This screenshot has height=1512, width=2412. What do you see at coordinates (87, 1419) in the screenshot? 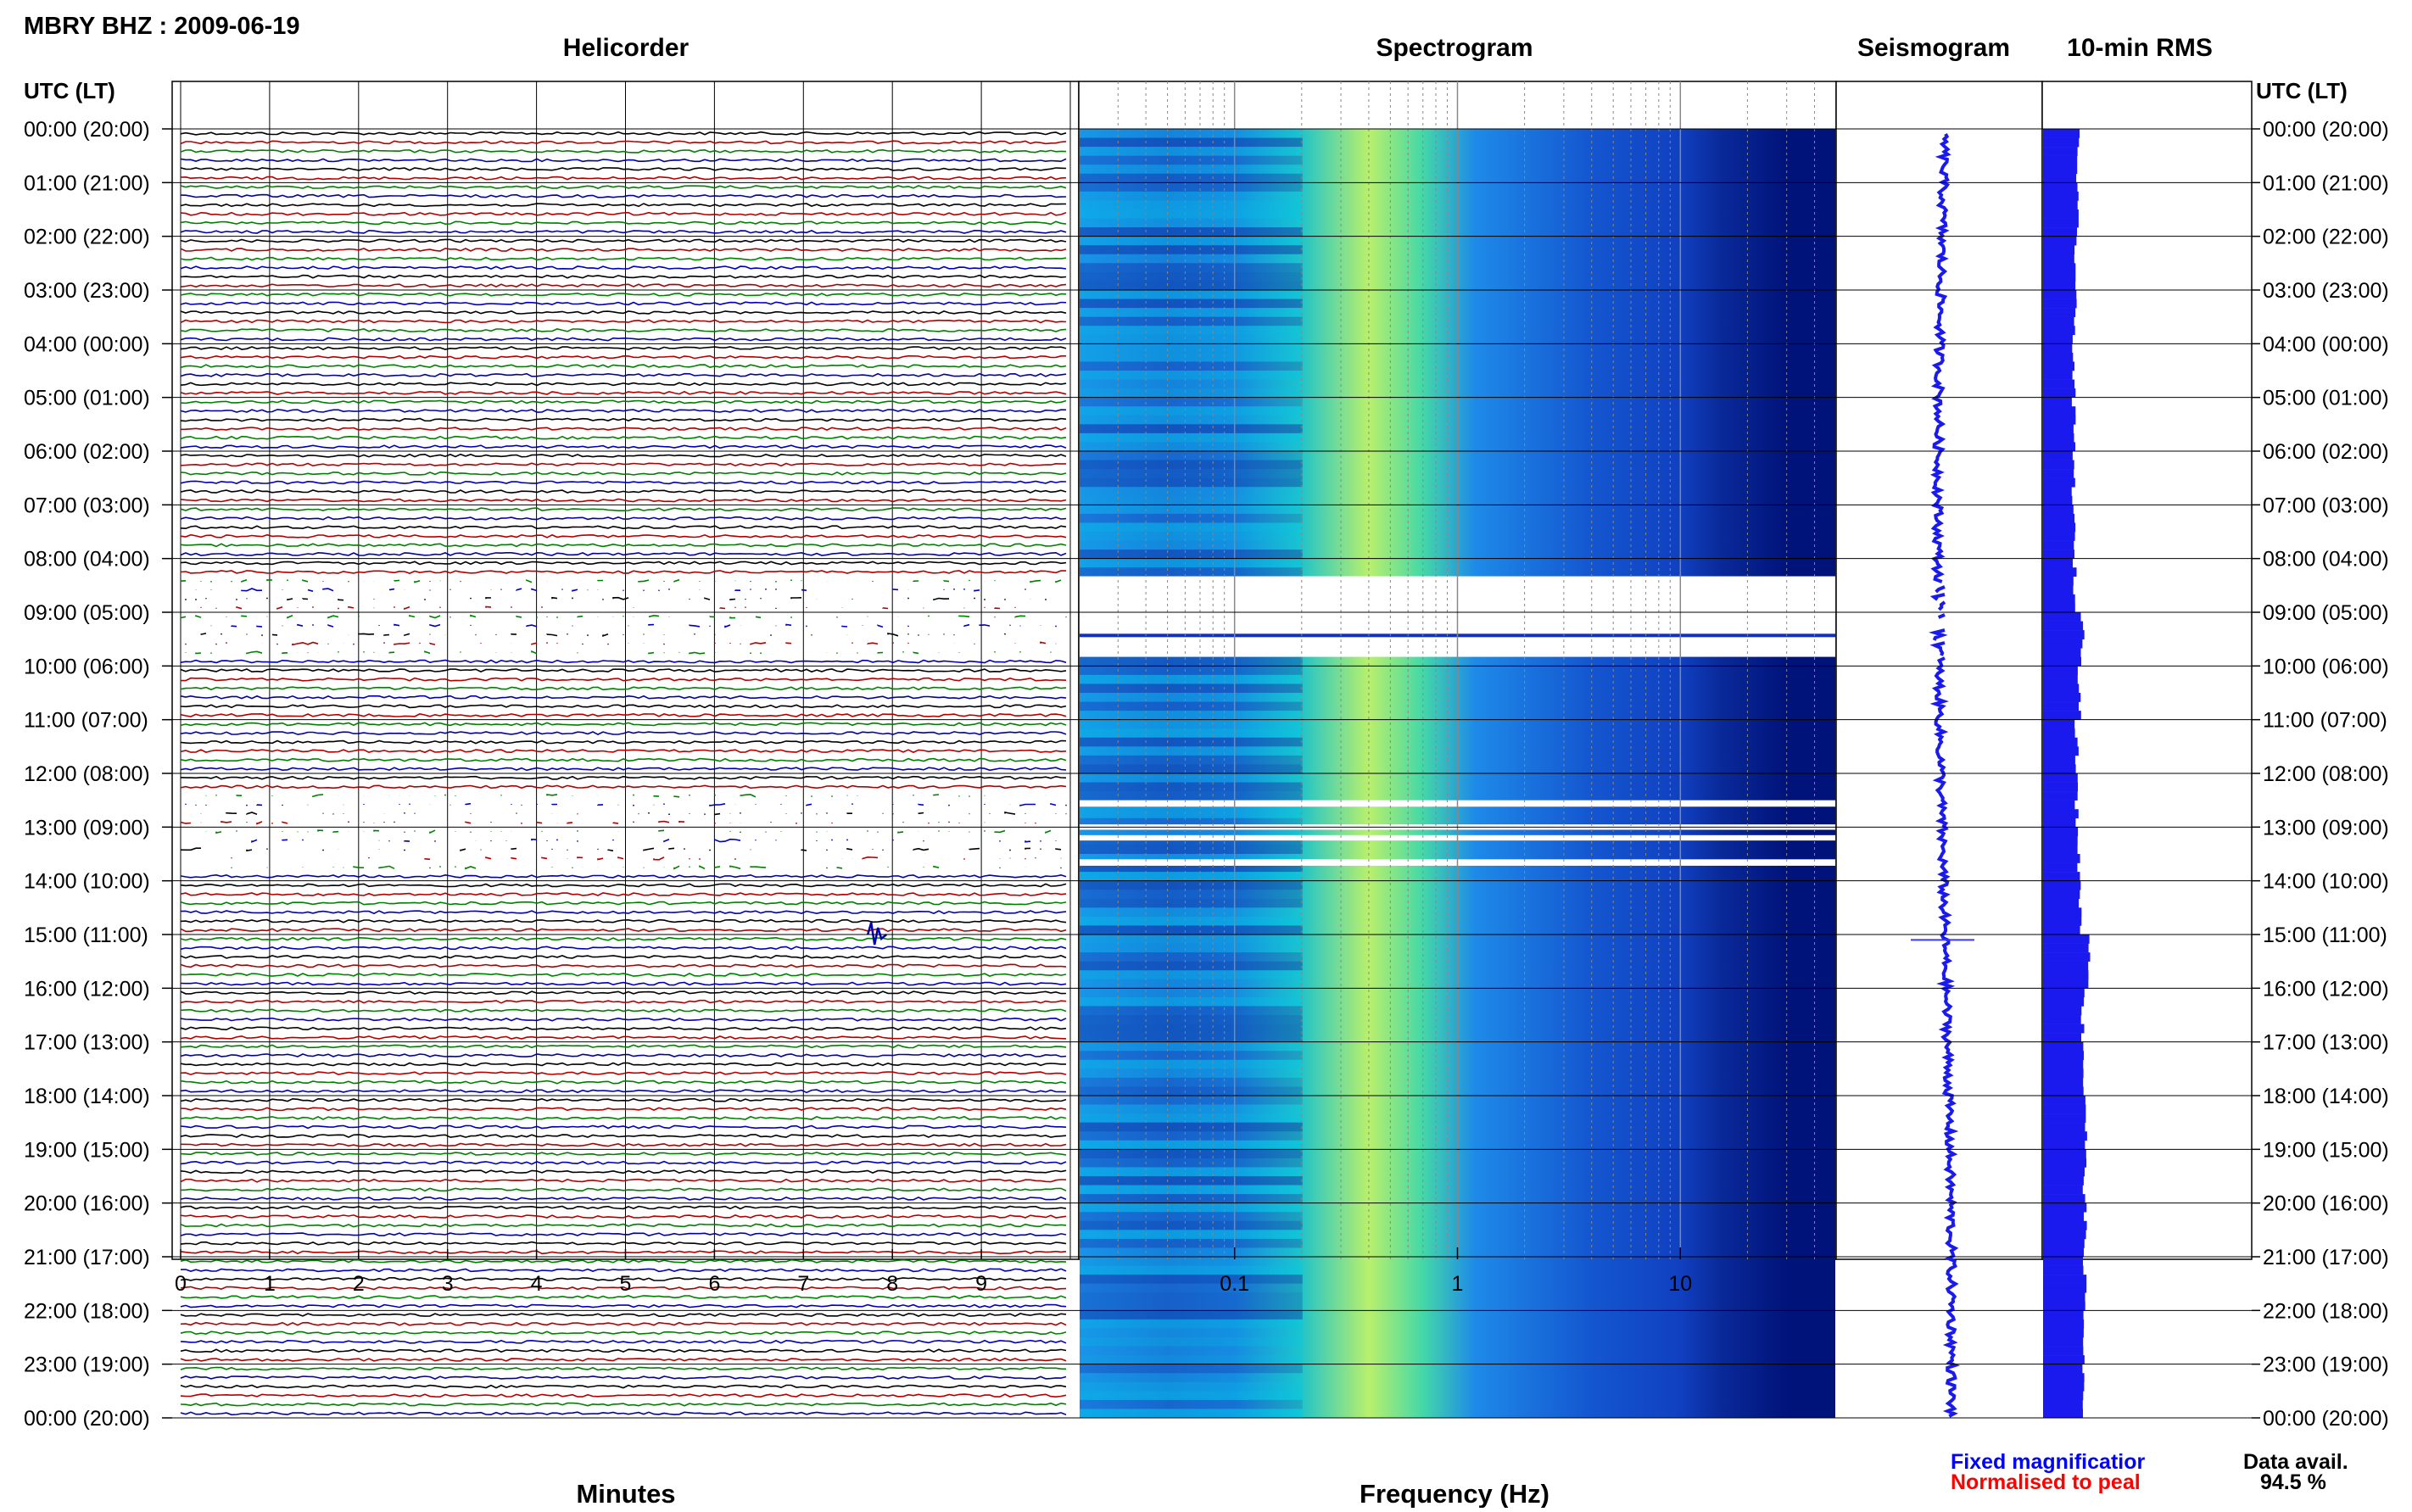
I see `time-tick-left: 00:00 (20:00)` at bounding box center [87, 1419].